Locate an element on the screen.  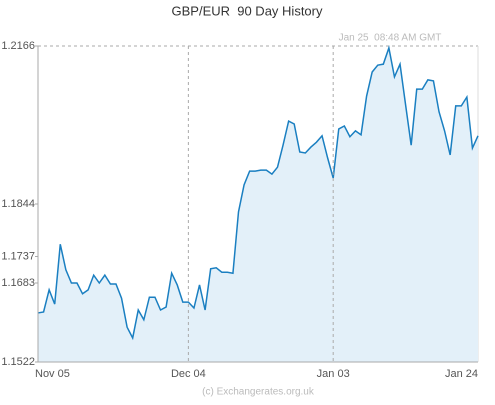
x-tick-label: Nov 05 is located at coordinates (52, 374).